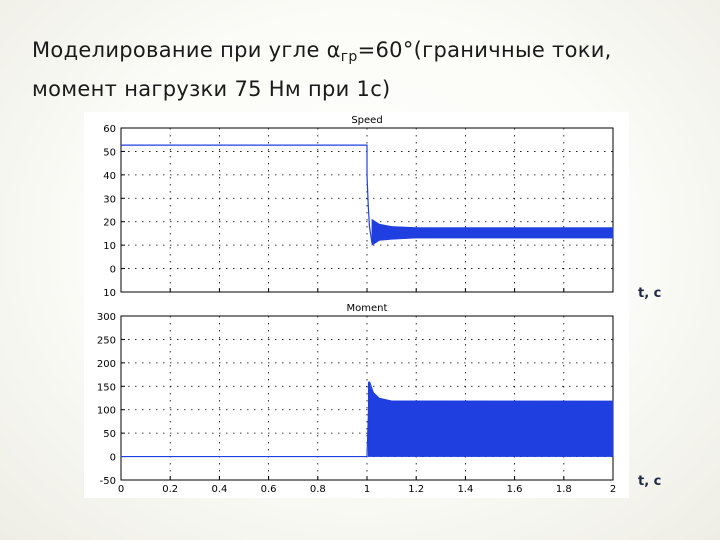 Image resolution: width=720 pixels, height=540 pixels. Describe the element at coordinates (109, 434) in the screenshot. I see `moment-y-tick-label: 50` at that location.